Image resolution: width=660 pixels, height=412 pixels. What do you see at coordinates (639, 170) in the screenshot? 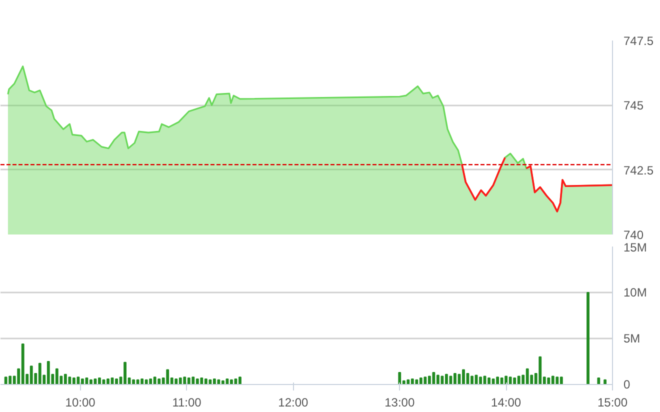
I see `y-tick-label: 742.5` at bounding box center [639, 170].